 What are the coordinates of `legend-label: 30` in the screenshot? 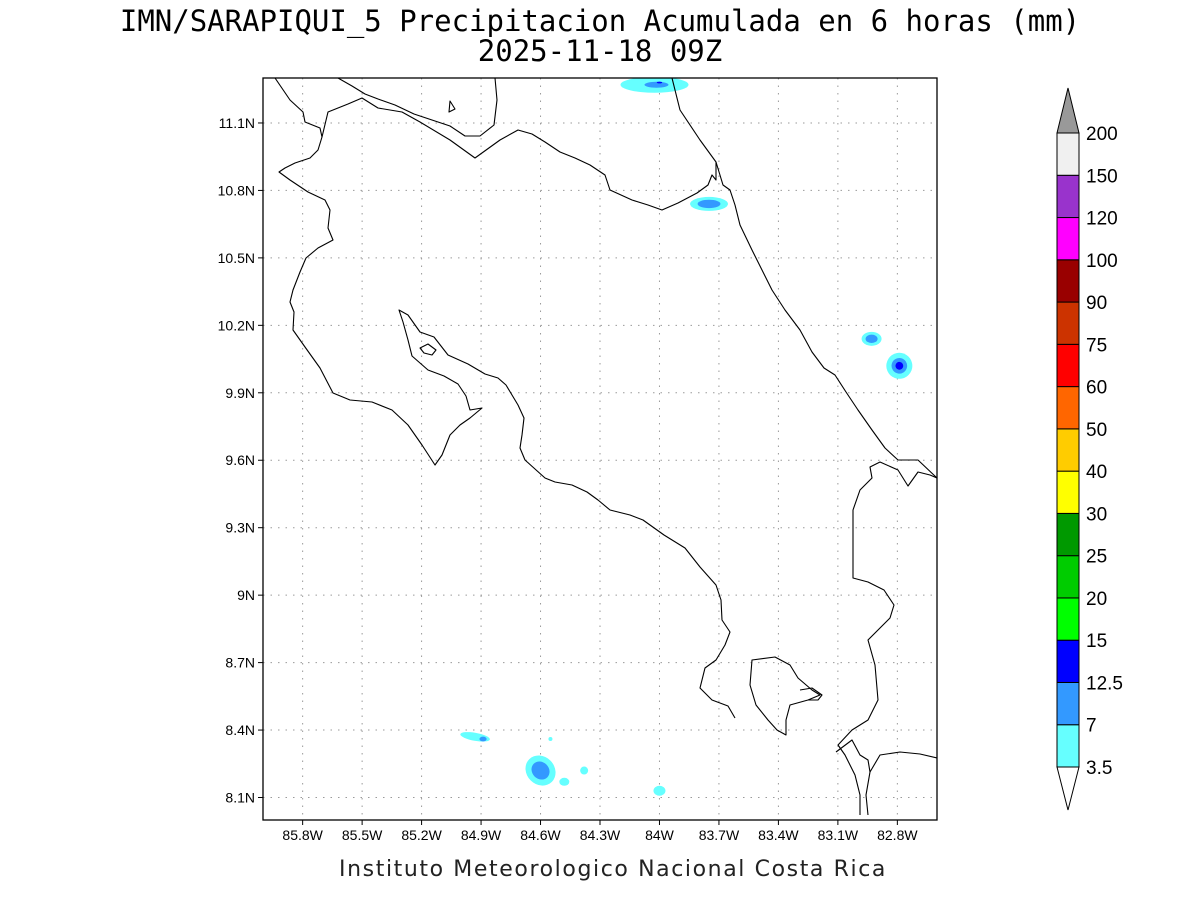 It's located at (1096, 514).